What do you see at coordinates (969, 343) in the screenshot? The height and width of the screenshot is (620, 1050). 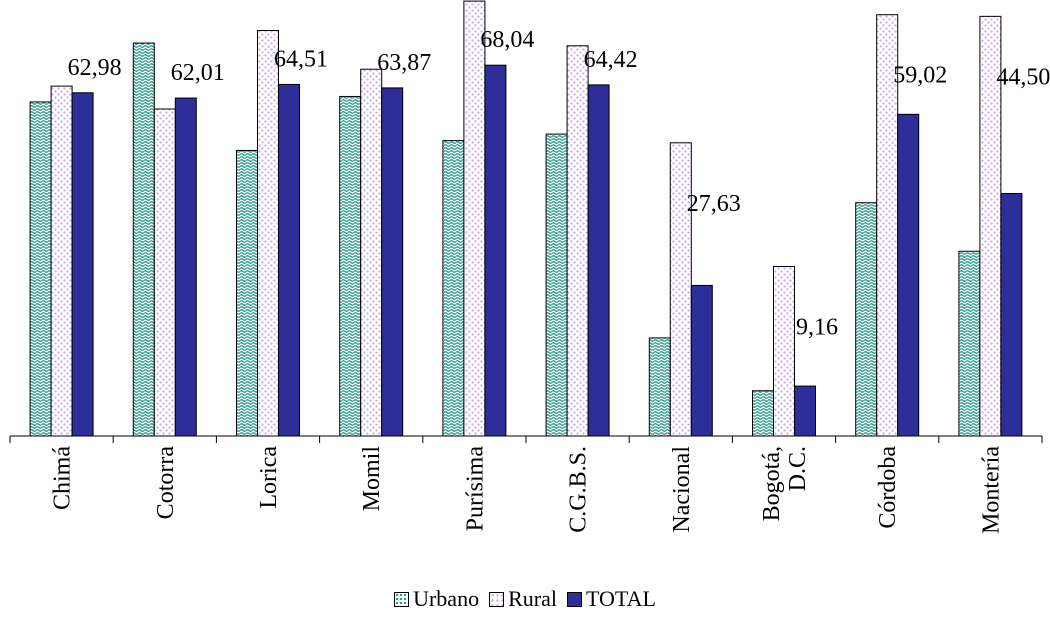 I see `bar-urbano-monteria` at bounding box center [969, 343].